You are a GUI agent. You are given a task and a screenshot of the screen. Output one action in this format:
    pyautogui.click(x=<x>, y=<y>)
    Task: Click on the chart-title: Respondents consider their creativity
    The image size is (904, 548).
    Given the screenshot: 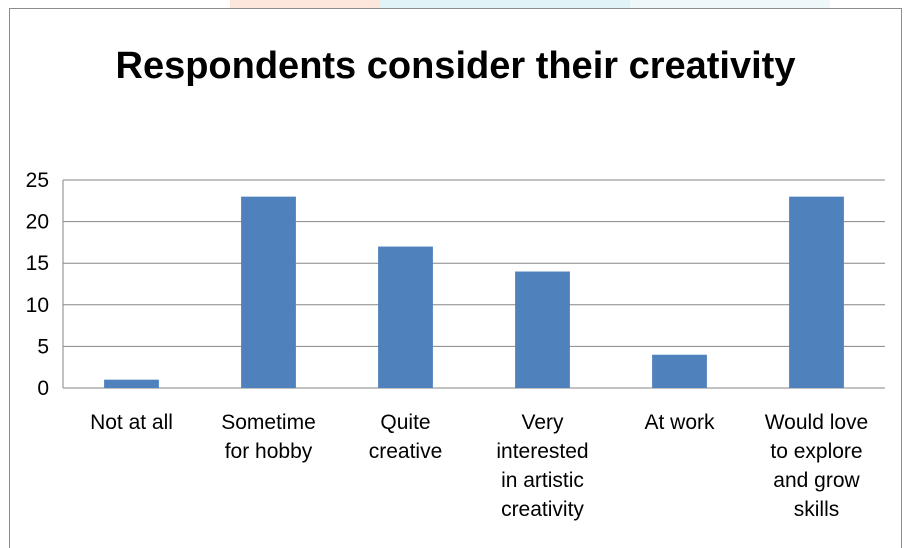 What is the action you would take?
    pyautogui.click(x=455, y=66)
    